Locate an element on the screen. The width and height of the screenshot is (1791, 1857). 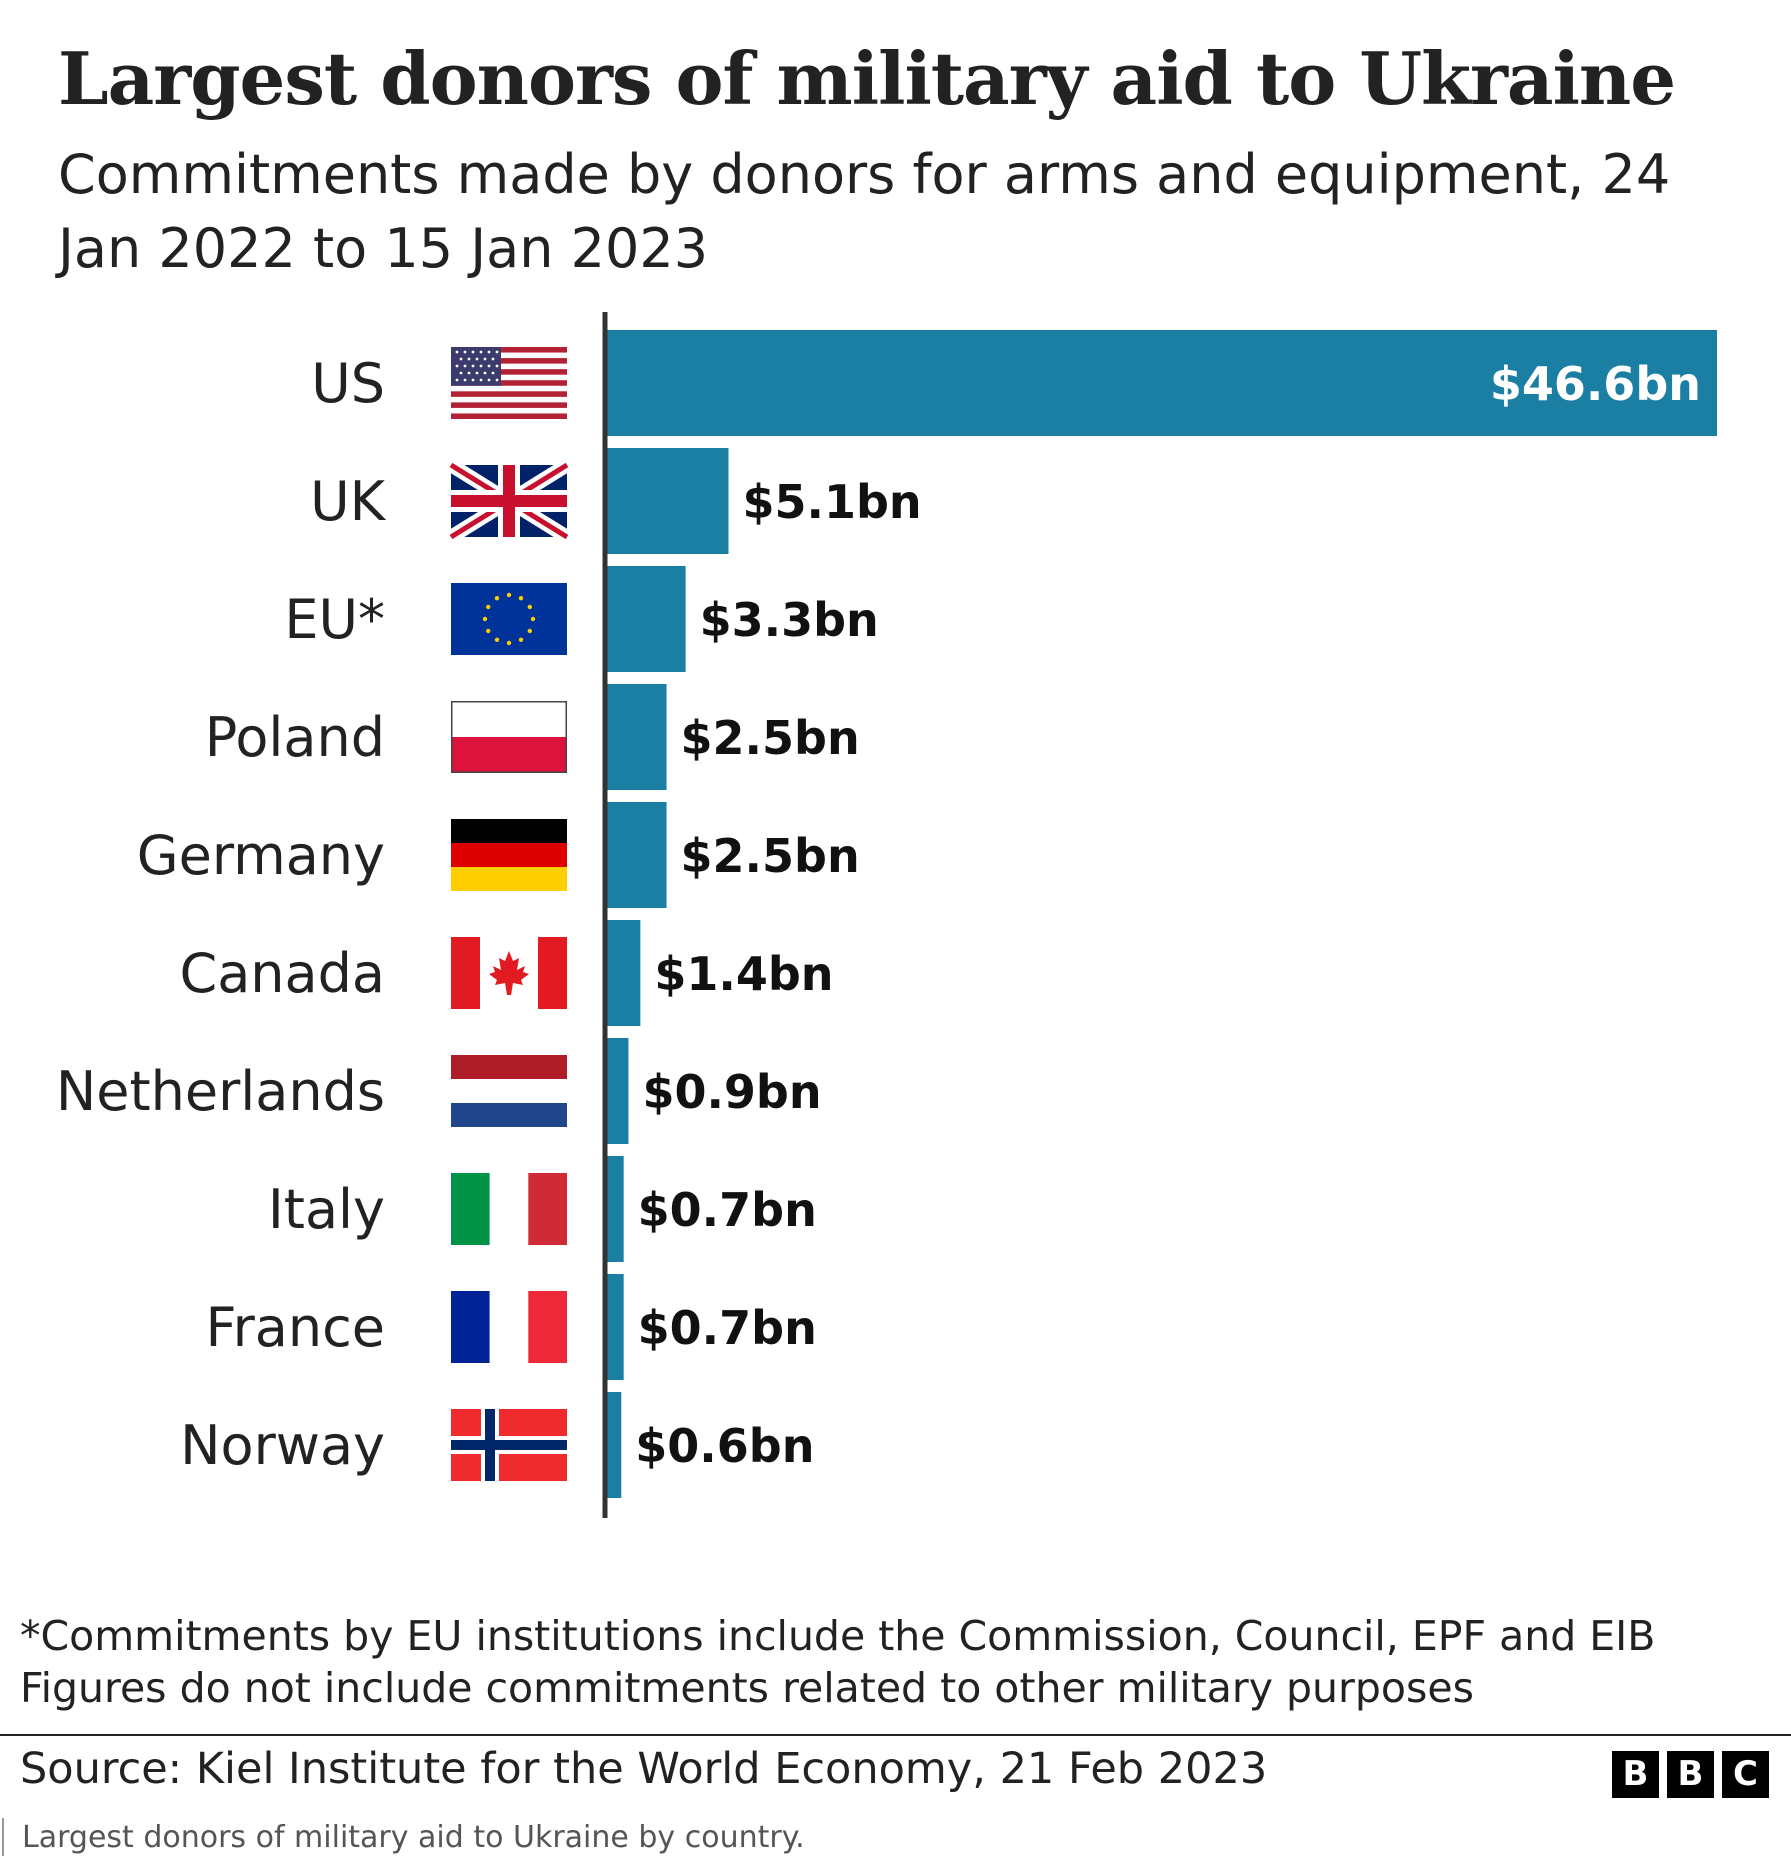
canada-flag-icon is located at coordinates (509, 973).